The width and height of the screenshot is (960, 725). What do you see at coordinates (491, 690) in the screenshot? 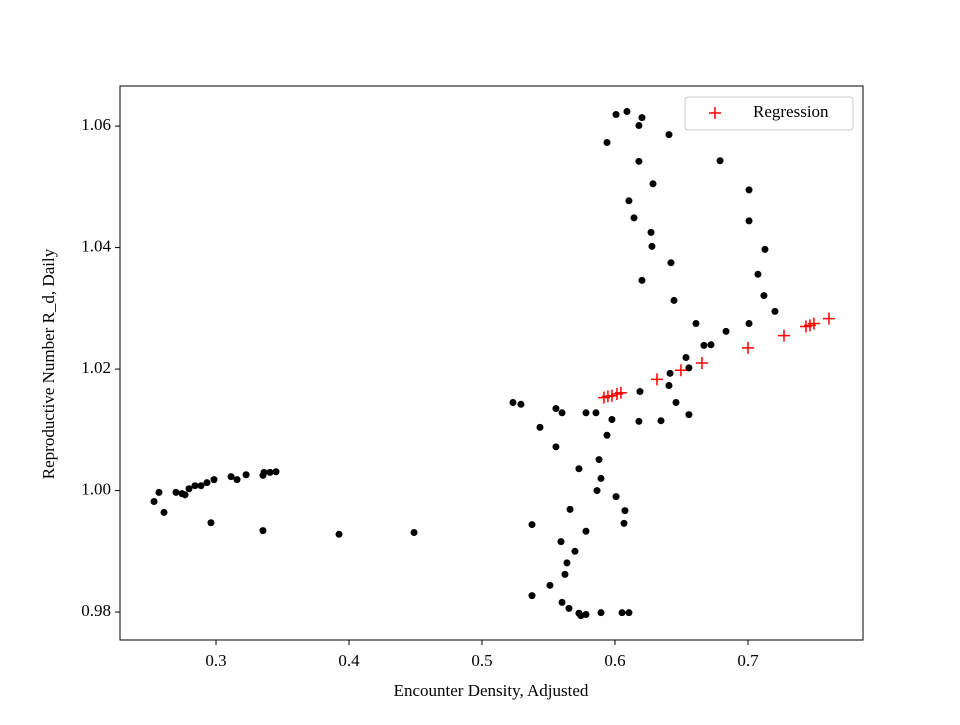
I see `x-axis-label: Encounter Density, Adjusted` at bounding box center [491, 690].